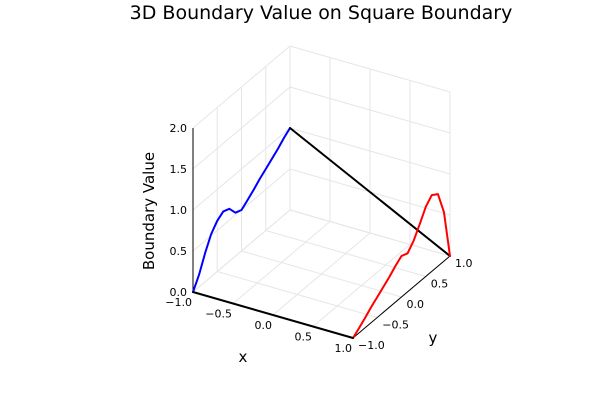 This screenshot has height=400, width=600. I want to click on chart-title: 3D Boundary Value on Square Boundary, so click(321, 13).